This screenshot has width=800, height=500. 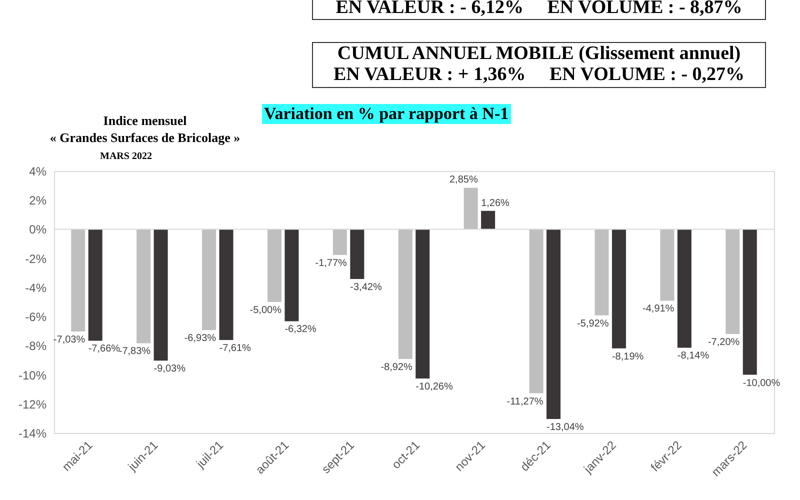 What do you see at coordinates (145, 138) in the screenshot?
I see `text: « Grandes Surfaces de Bricolage »` at bounding box center [145, 138].